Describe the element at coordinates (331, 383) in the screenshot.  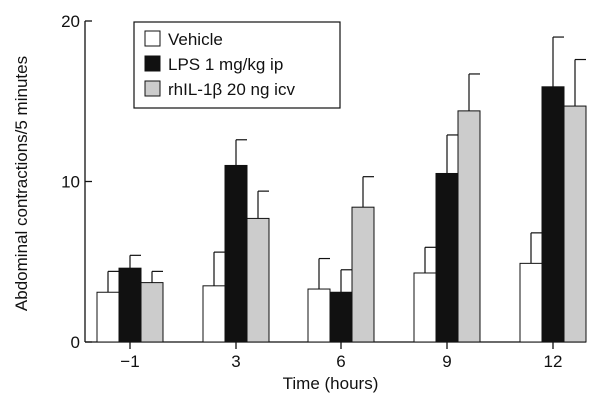
I see `x-axis-label: Time (hours)` at that location.